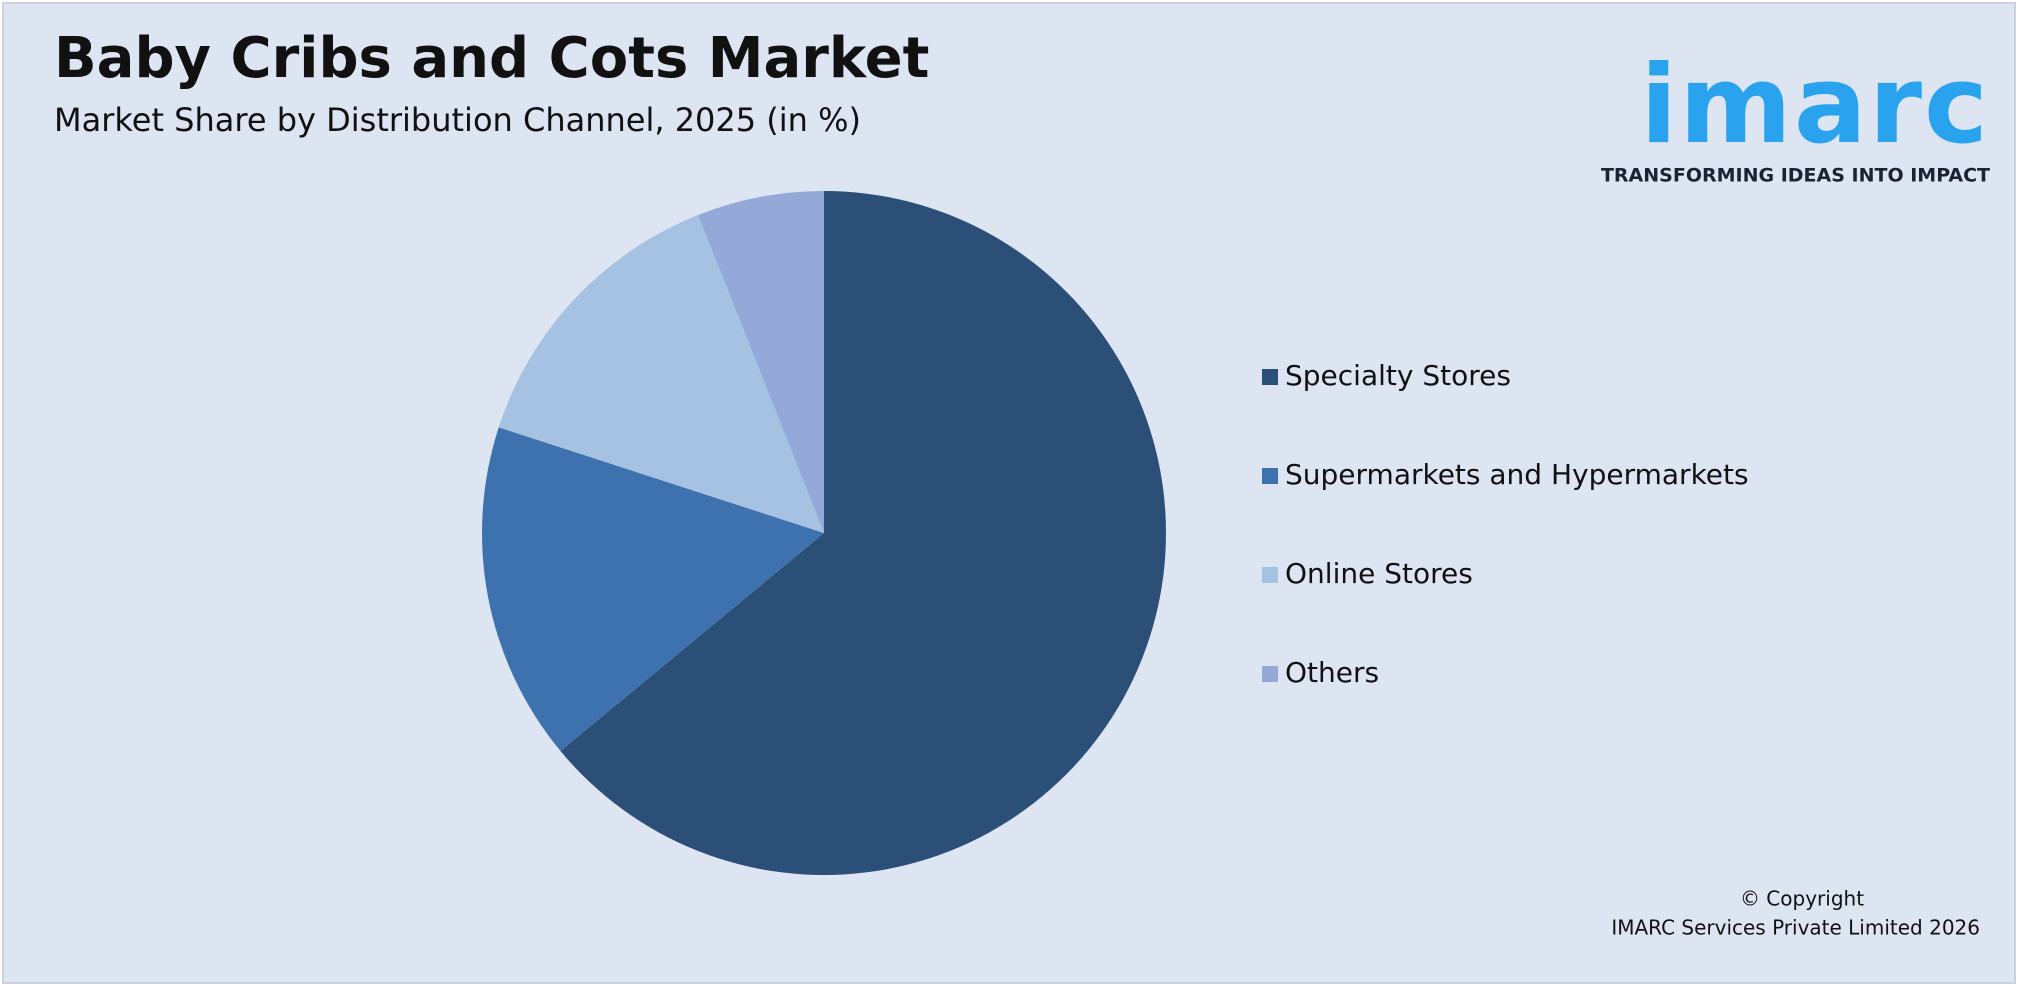  Describe the element at coordinates (1802, 899) in the screenshot. I see `copyright: © Copyright` at that location.